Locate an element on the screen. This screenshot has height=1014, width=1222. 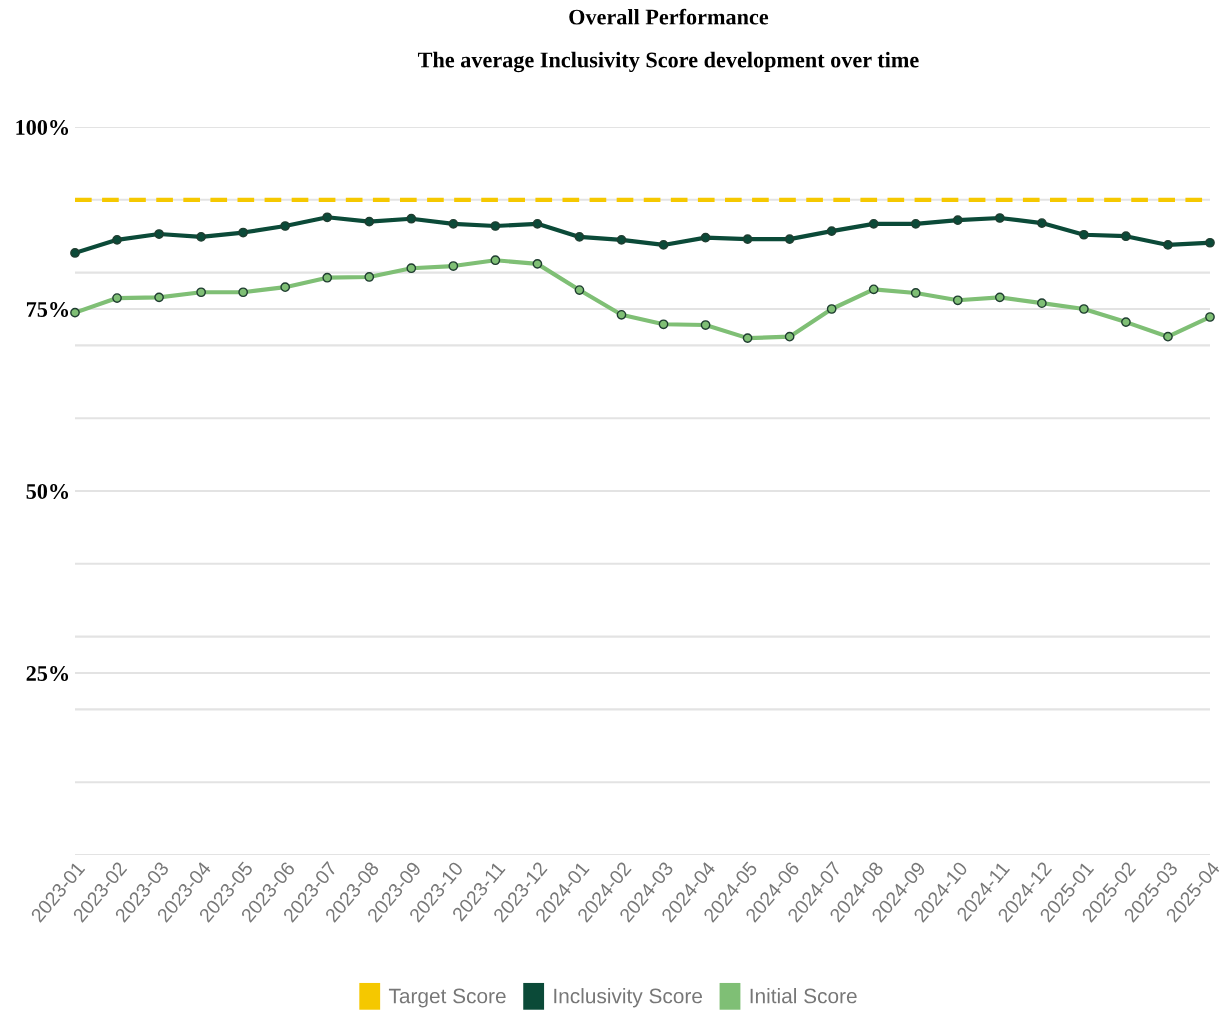
chart-subtitle: The average Inclusivity Score development over time is located at coordinates (668, 62).